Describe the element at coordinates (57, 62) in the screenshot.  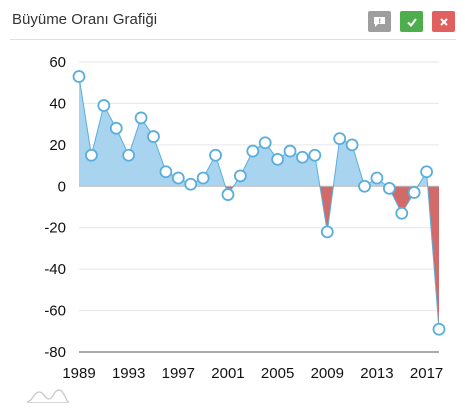
I see `y-tick-label: 60` at that location.